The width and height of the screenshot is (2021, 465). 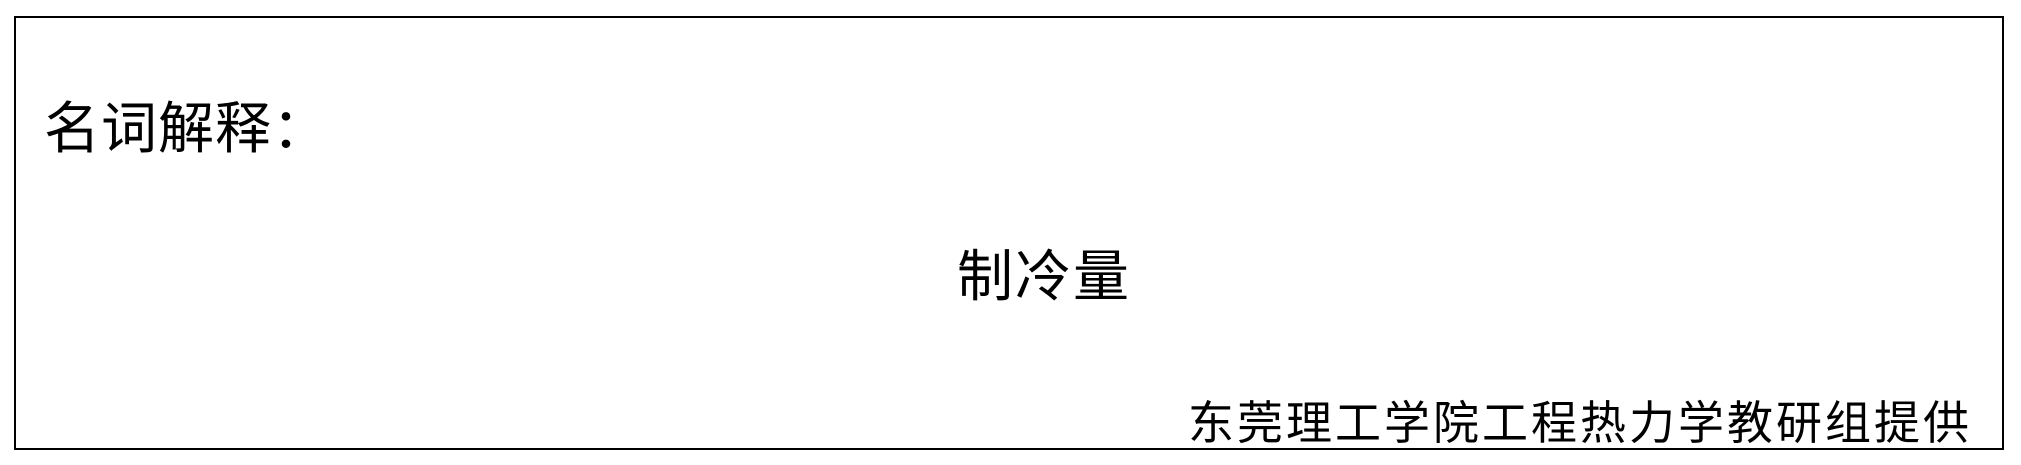 I want to click on section-heading: 名词解释：, so click(x=186, y=129).